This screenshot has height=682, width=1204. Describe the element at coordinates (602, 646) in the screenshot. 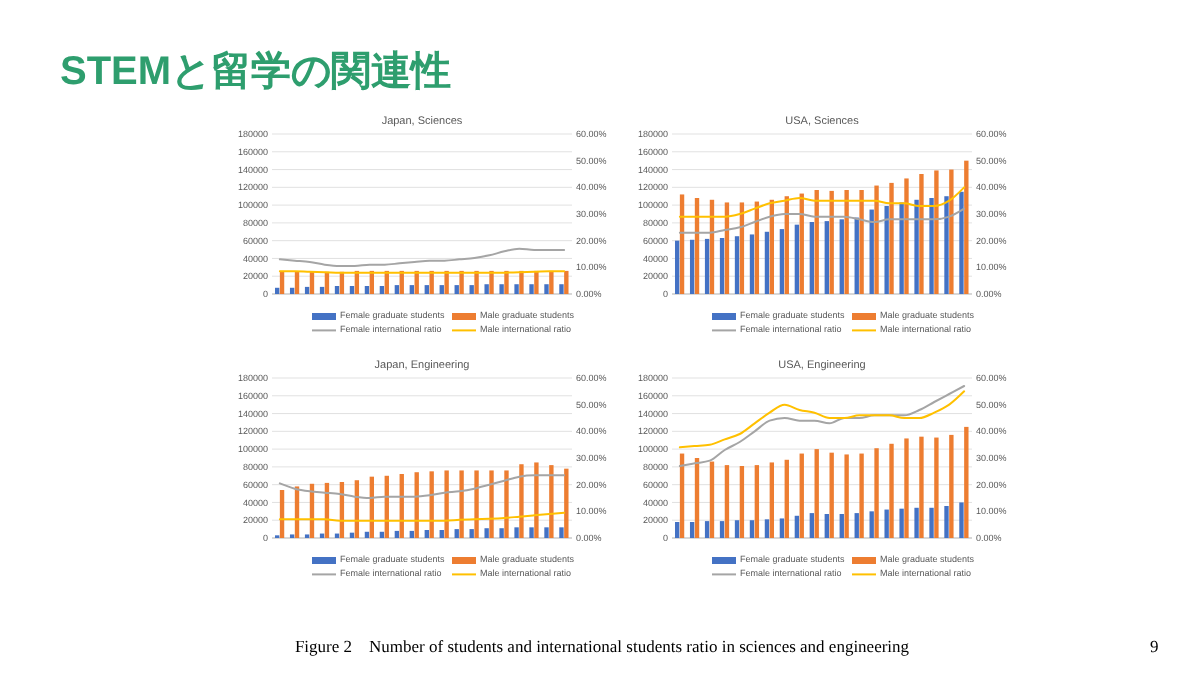

I see `caption: Figure 2 Number of students and international students ratio in sciences and engineering` at that location.